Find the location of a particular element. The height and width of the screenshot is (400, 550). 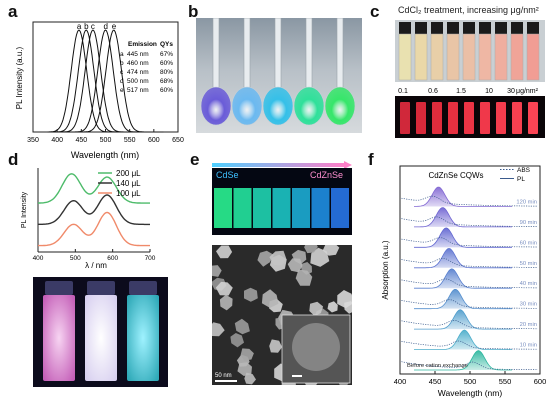

panel-b-flask-photo is located at coordinates (279, 75).